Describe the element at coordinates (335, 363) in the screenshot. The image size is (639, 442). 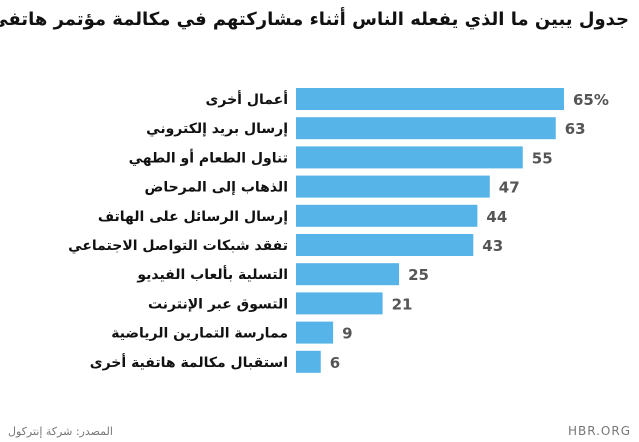
I see `value-label-9: 6` at that location.